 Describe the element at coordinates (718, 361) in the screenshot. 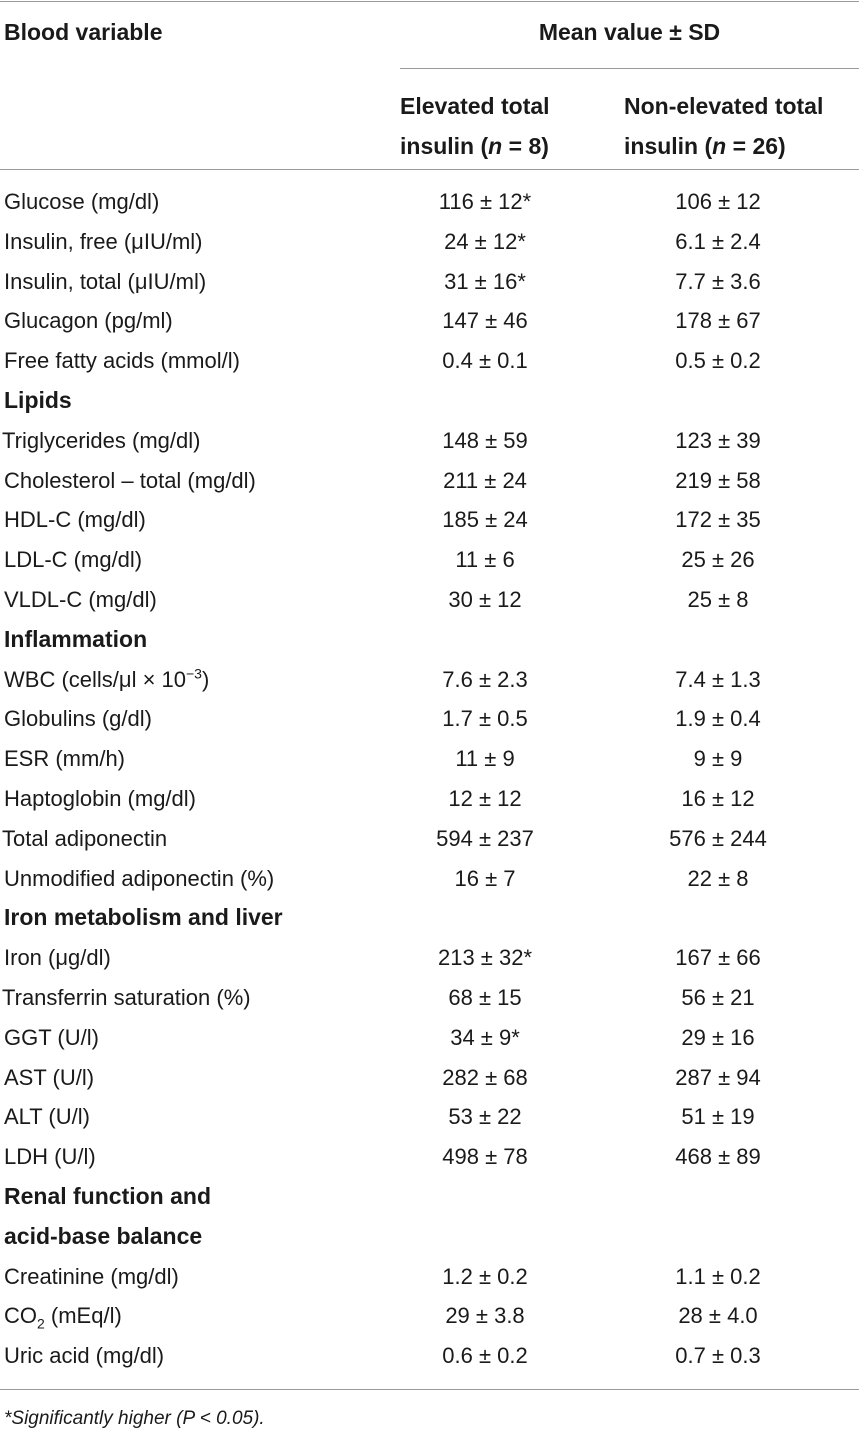

I see `cell-non-elevated-value: 0.5 ± 0.2` at that location.